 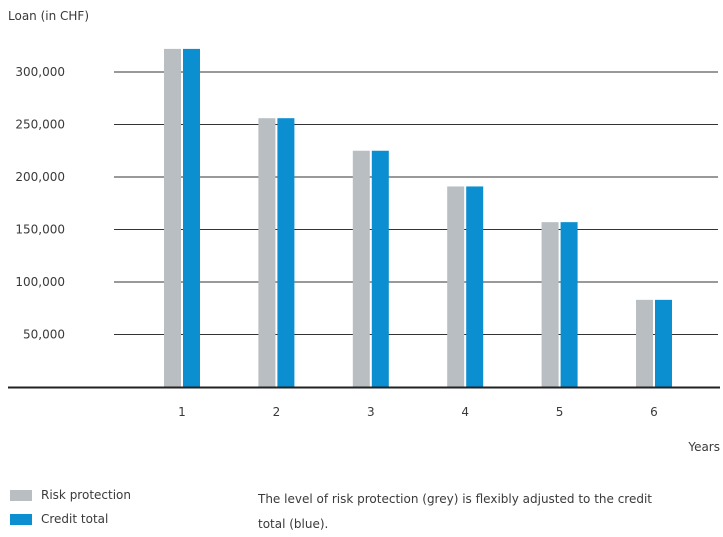 I want to click on legend-label-risk-protection: Risk protection, so click(x=86, y=495).